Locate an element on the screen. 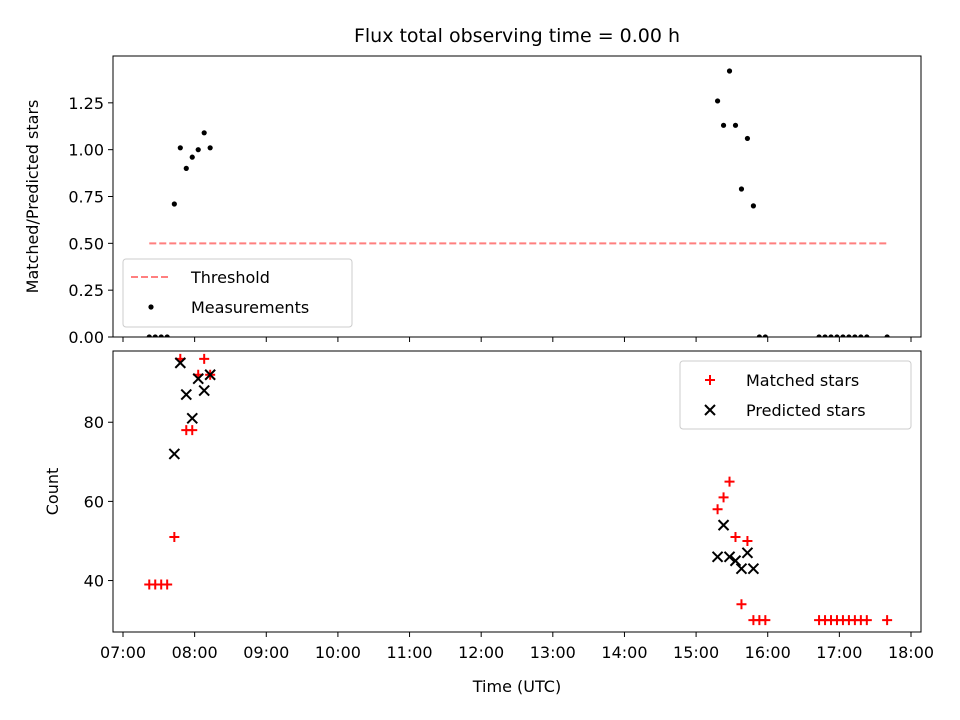 Image resolution: width=960 pixels, height=720 pixels. y-tick-label: 80 is located at coordinates (94, 422).